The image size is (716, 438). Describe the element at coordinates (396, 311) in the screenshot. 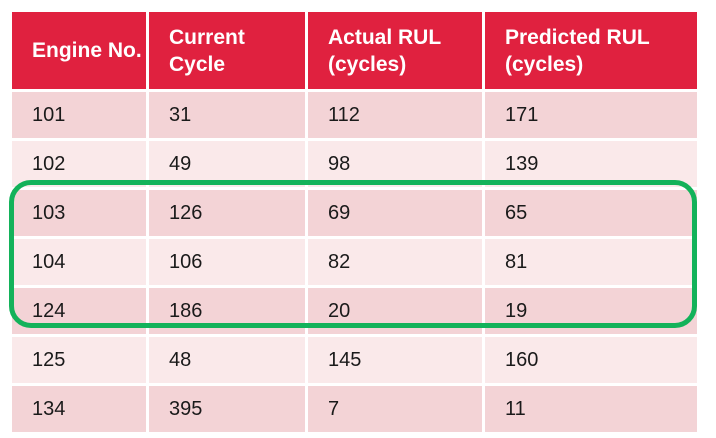

I see `cell-actual-rul: 20` at that location.